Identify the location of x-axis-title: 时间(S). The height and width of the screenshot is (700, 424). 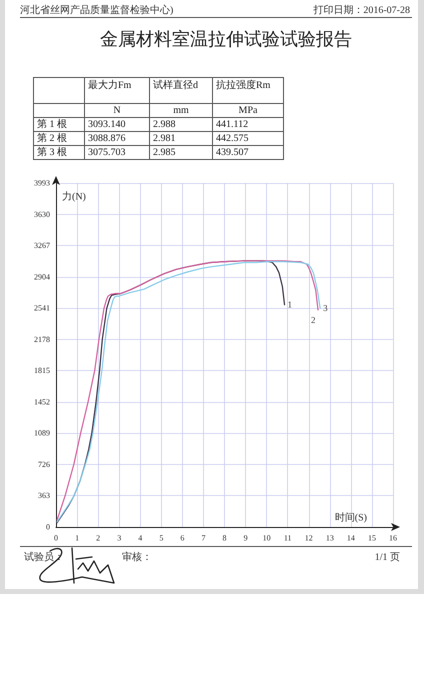
(350, 518).